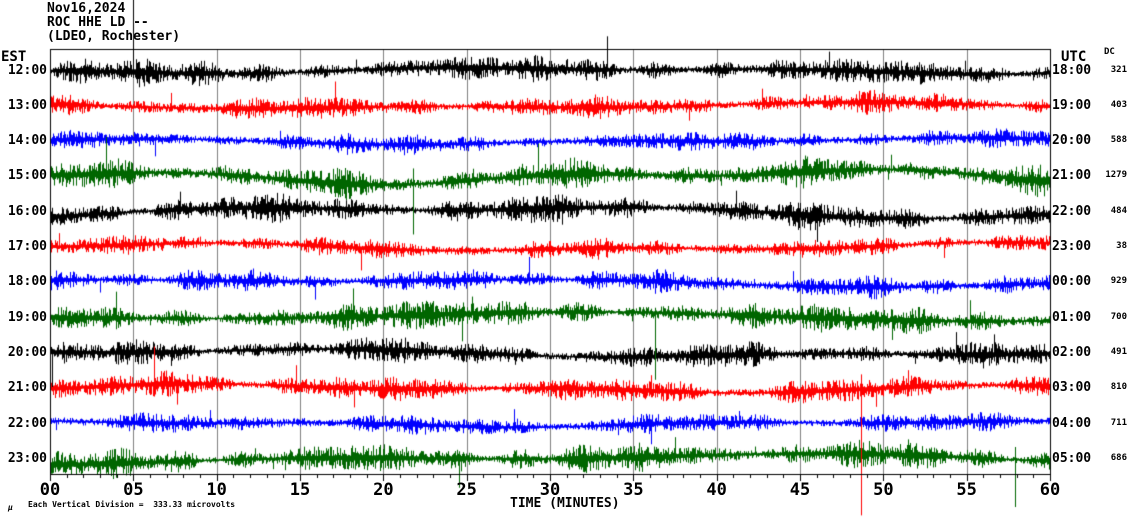  I want to click on utc-time-label: 23:00, so click(1072, 247).